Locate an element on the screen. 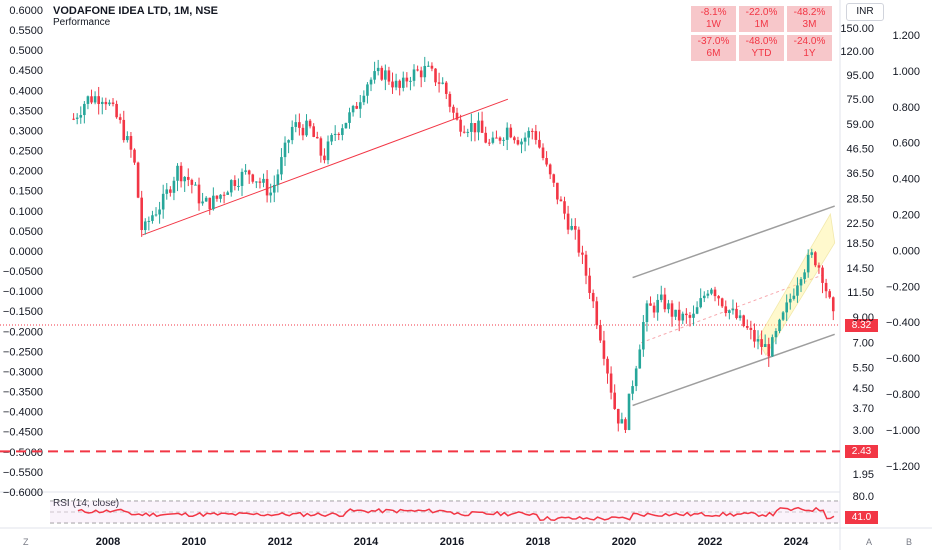  channel-mid-line is located at coordinates (731, 309).